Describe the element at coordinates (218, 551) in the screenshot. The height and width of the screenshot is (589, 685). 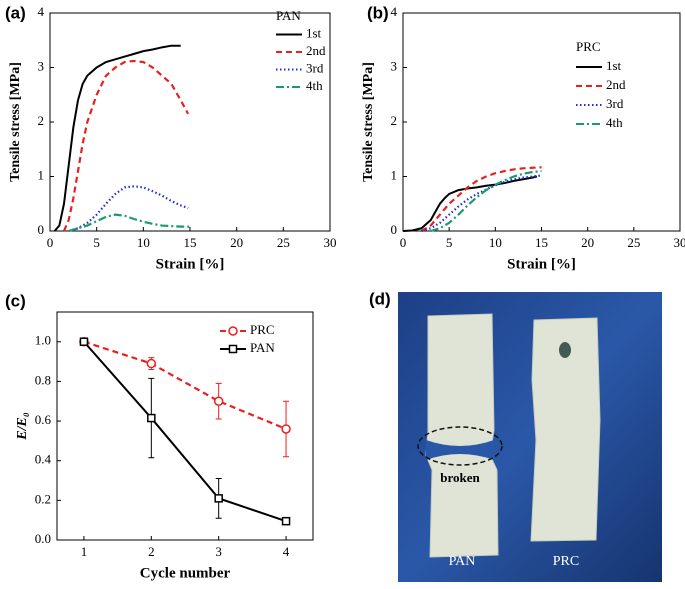
I see `x-tick-label: 3` at that location.